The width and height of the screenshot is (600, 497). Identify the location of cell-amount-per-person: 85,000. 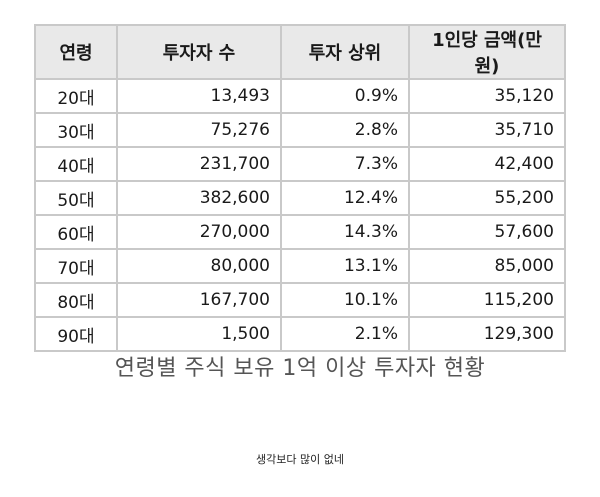
(487, 266).